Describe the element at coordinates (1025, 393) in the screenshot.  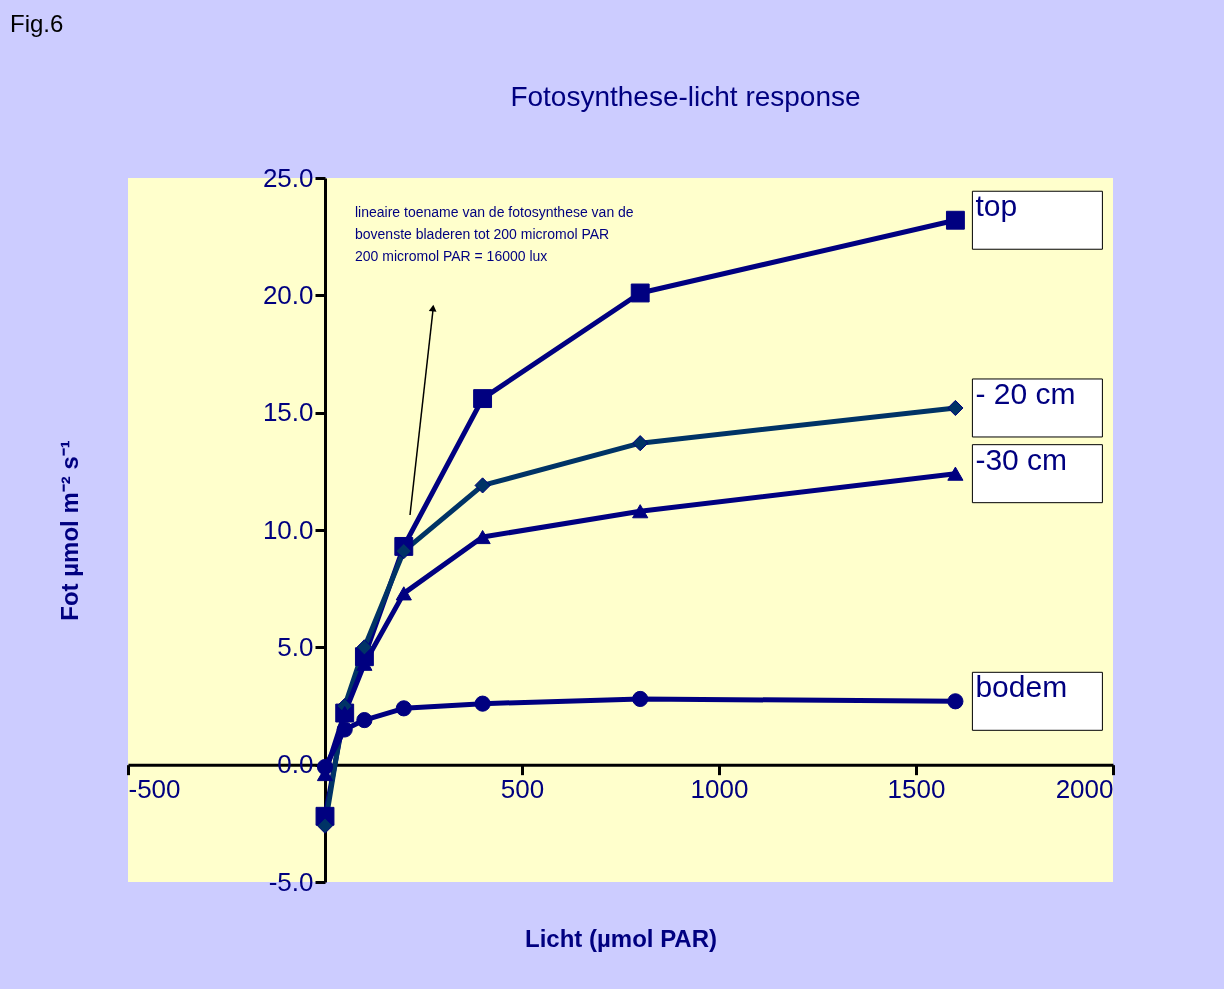
I see `series-label: - 20 cm` at that location.